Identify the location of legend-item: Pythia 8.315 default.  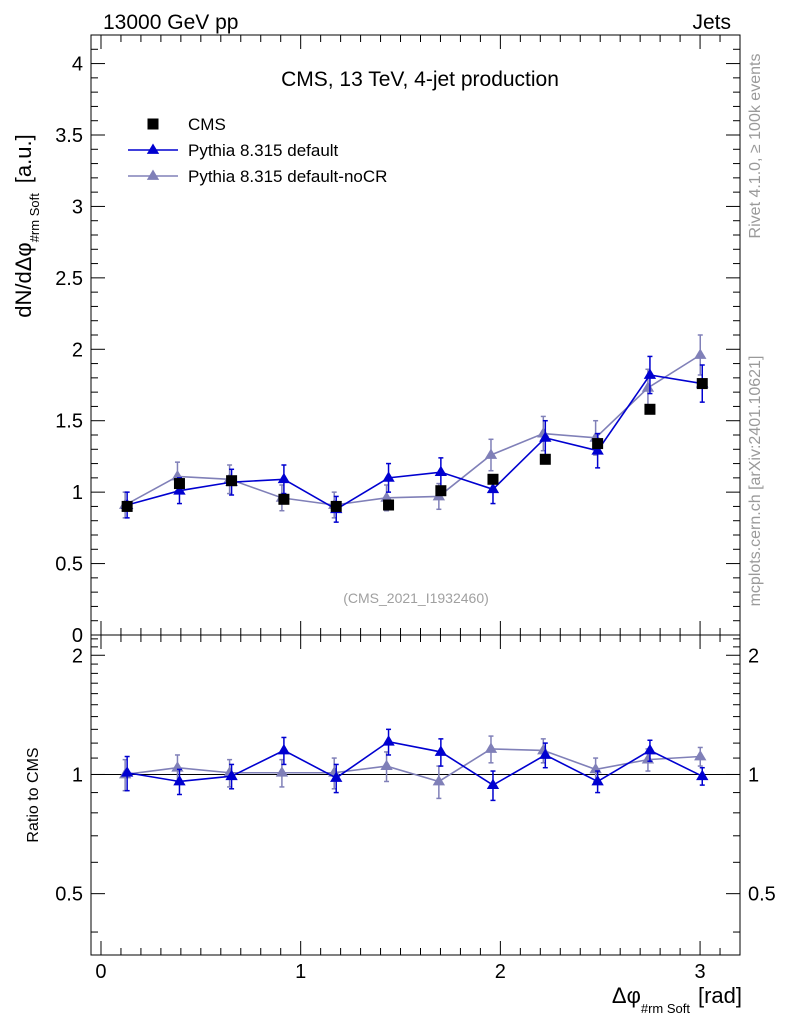
(233, 150).